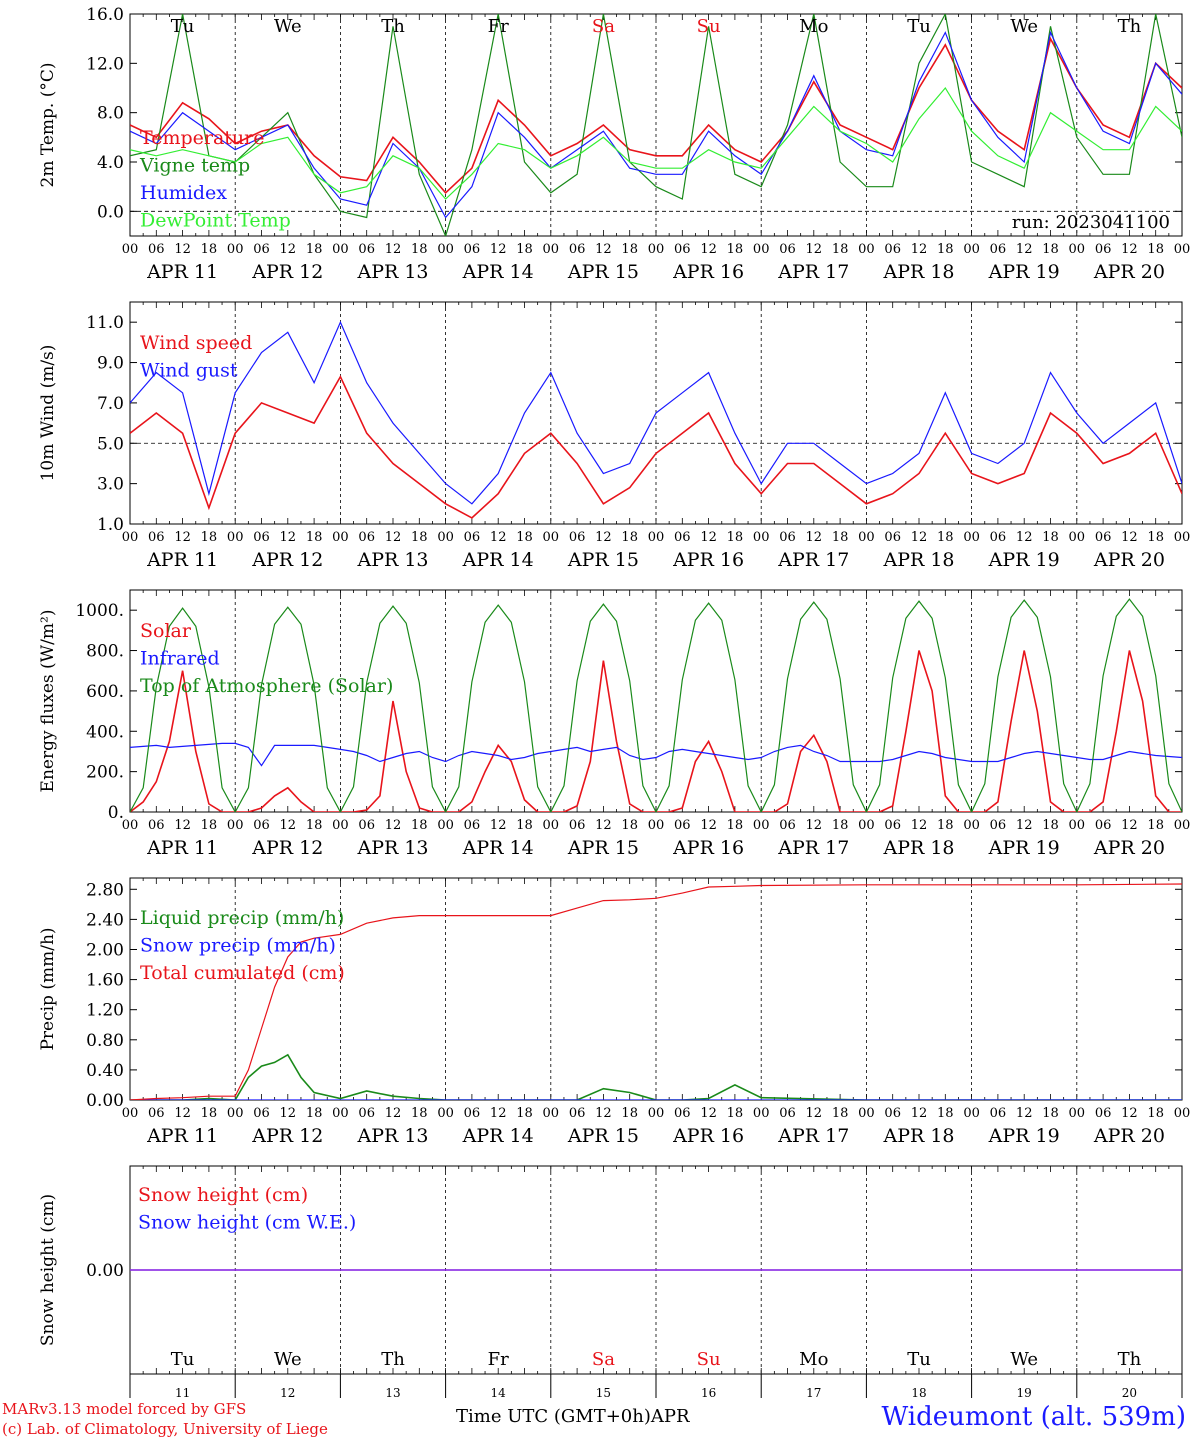 This screenshot has height=1440, width=1194. I want to click on month-label: APR, so click(670, 1416).